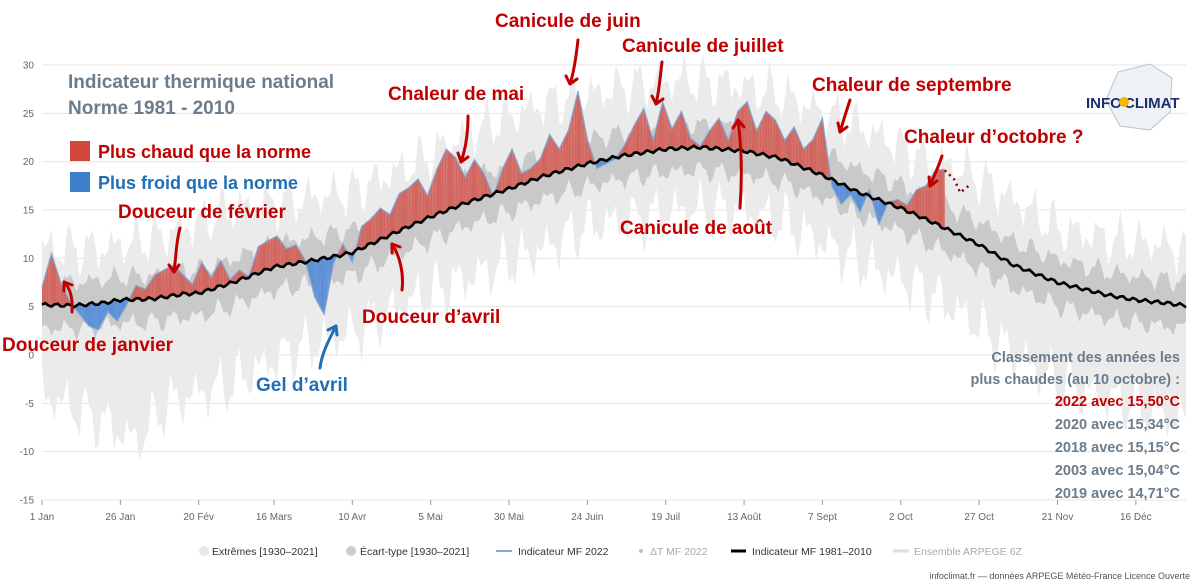  Describe the element at coordinates (659, 83) in the screenshot. I see `arrow-juillet` at that location.